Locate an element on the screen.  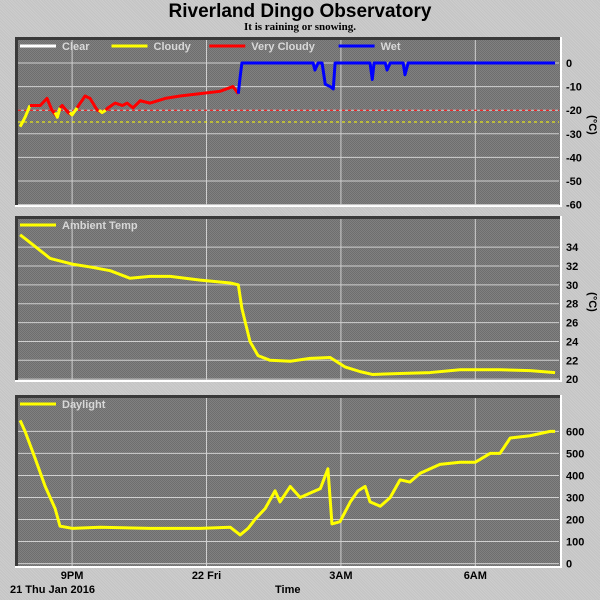
y-tick-label: 24 is located at coordinates (572, 342).